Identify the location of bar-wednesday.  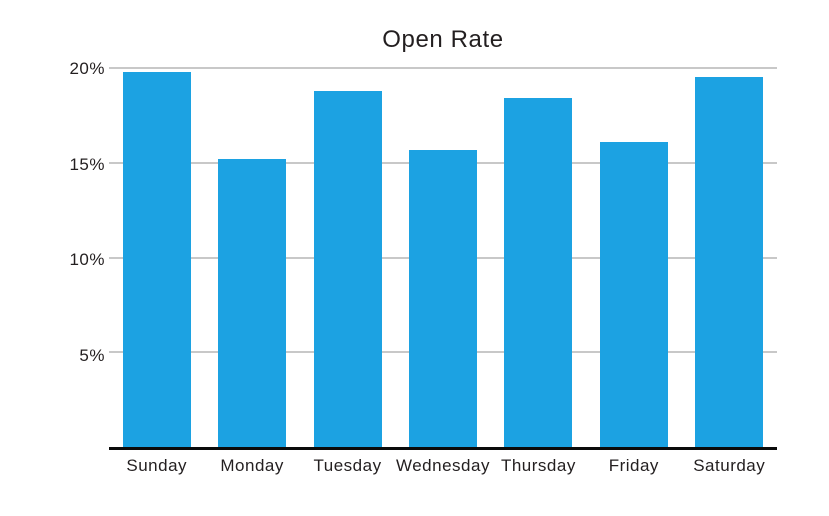
(442, 298).